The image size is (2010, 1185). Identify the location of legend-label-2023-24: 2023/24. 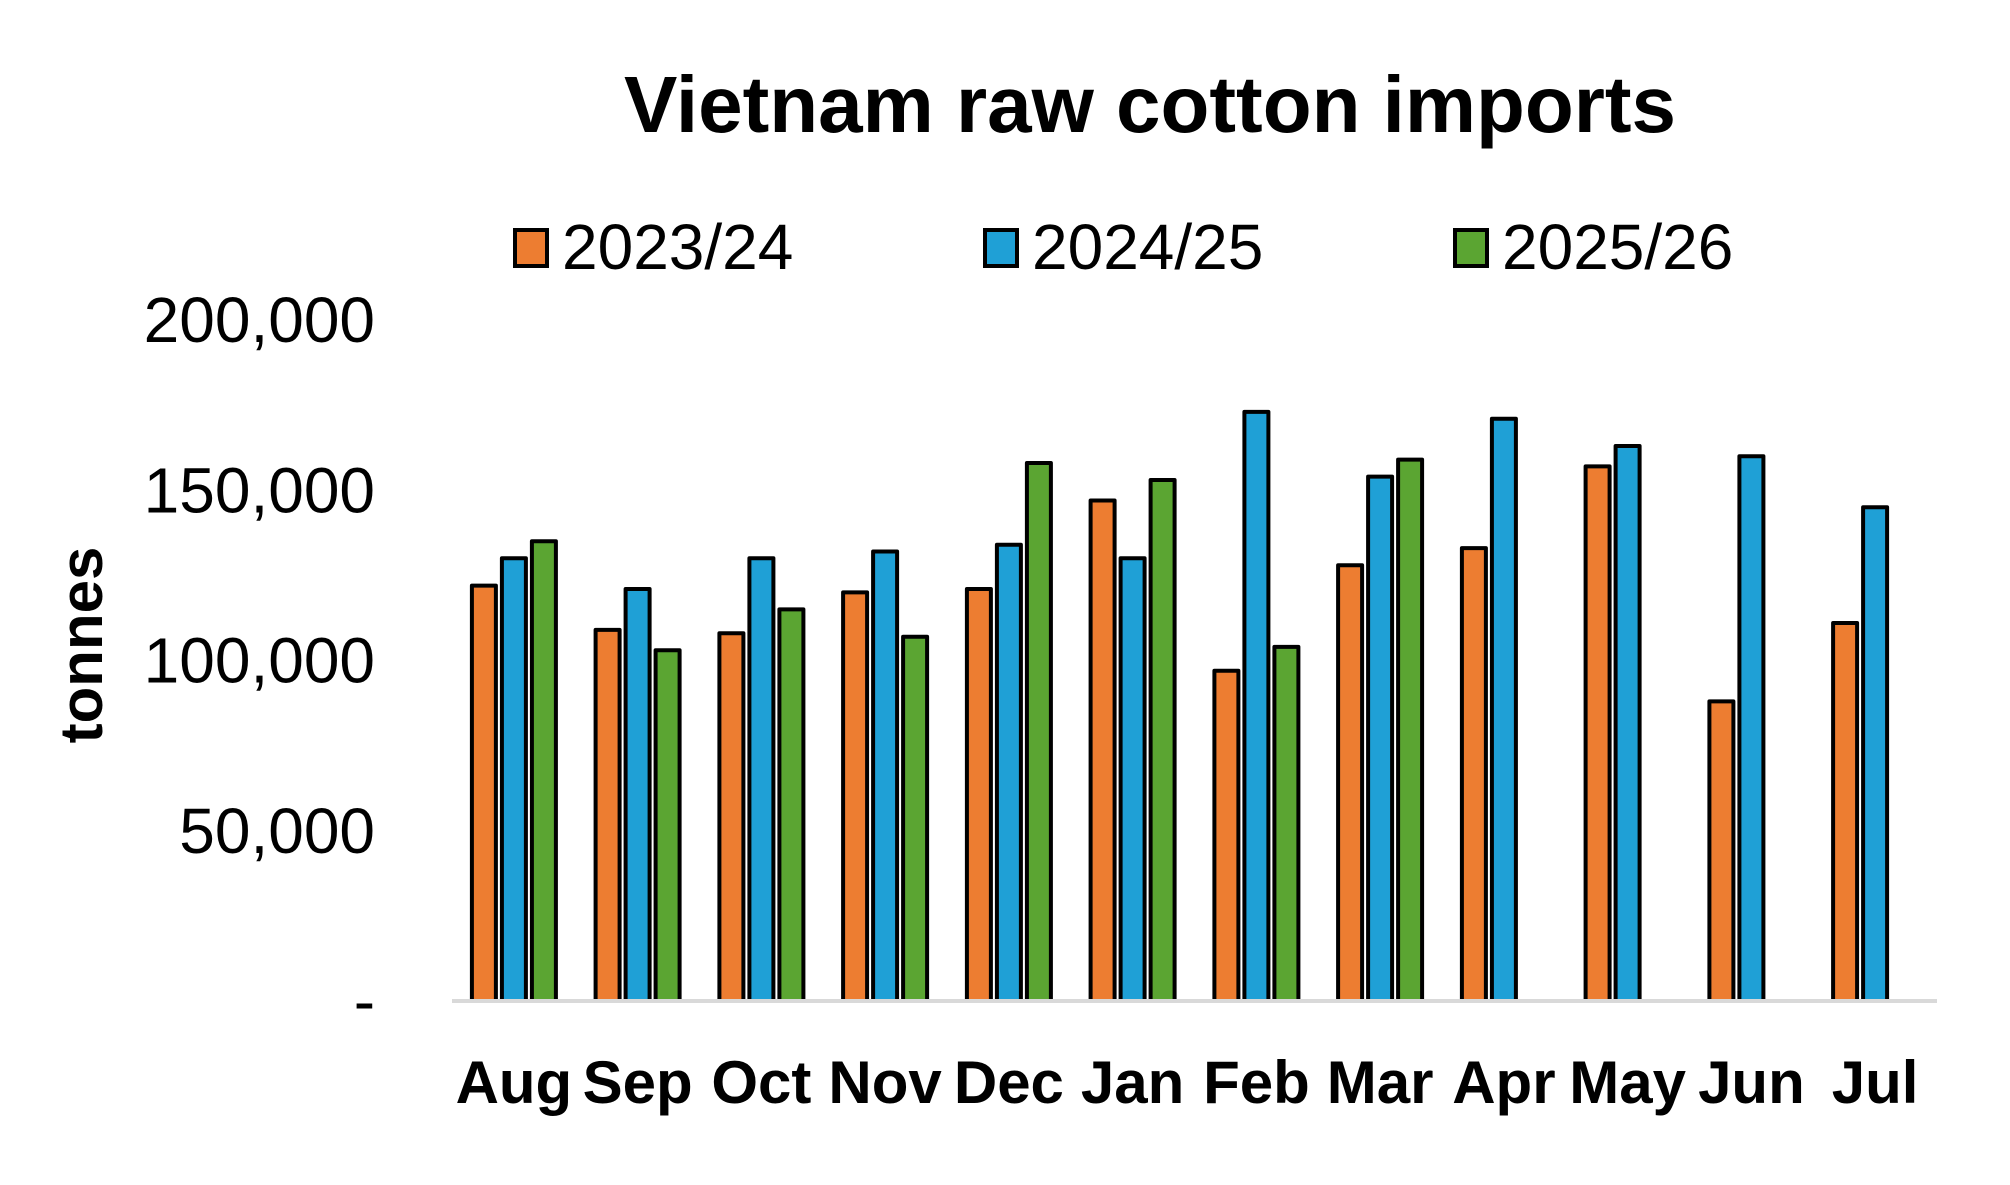
(677, 247).